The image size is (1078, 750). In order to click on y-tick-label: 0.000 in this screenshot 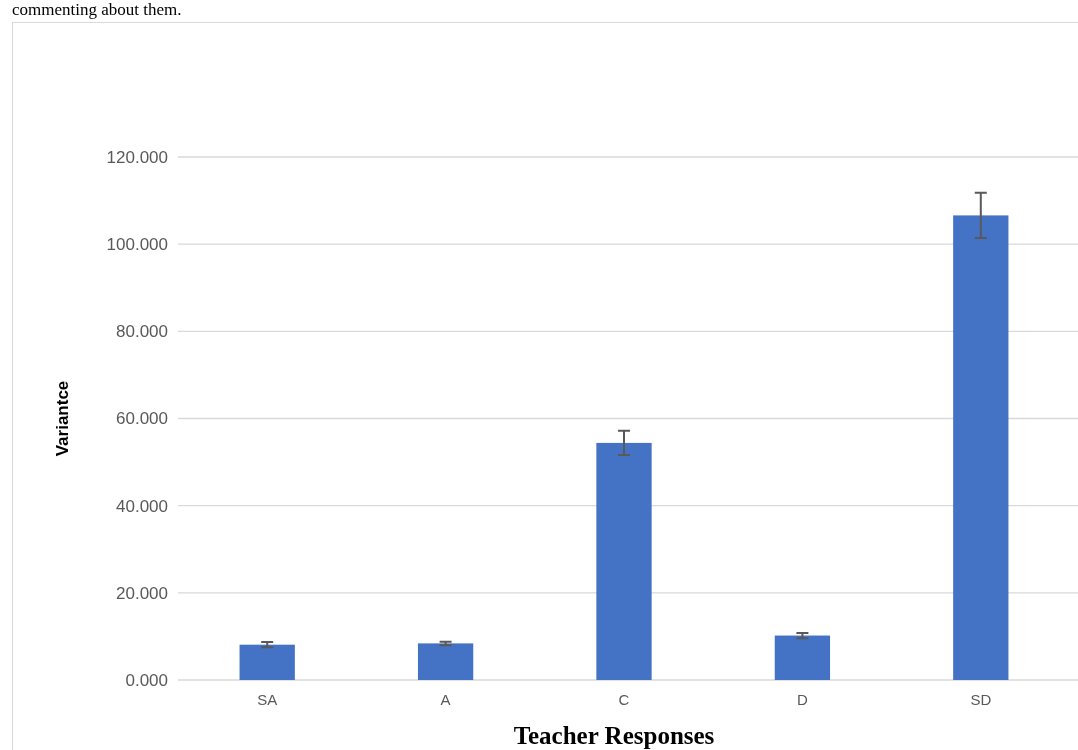, I will do `click(146, 680)`.